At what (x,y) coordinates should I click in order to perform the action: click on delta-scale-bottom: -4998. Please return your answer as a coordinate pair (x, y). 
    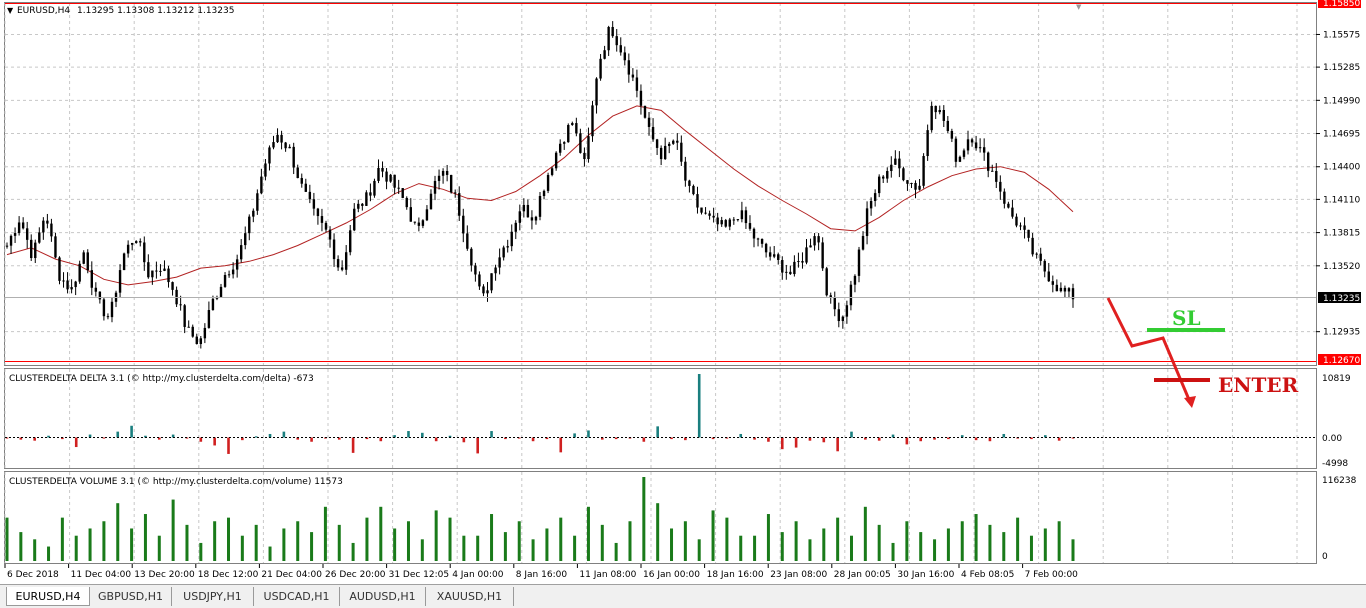
    Looking at the image, I should click on (1335, 464).